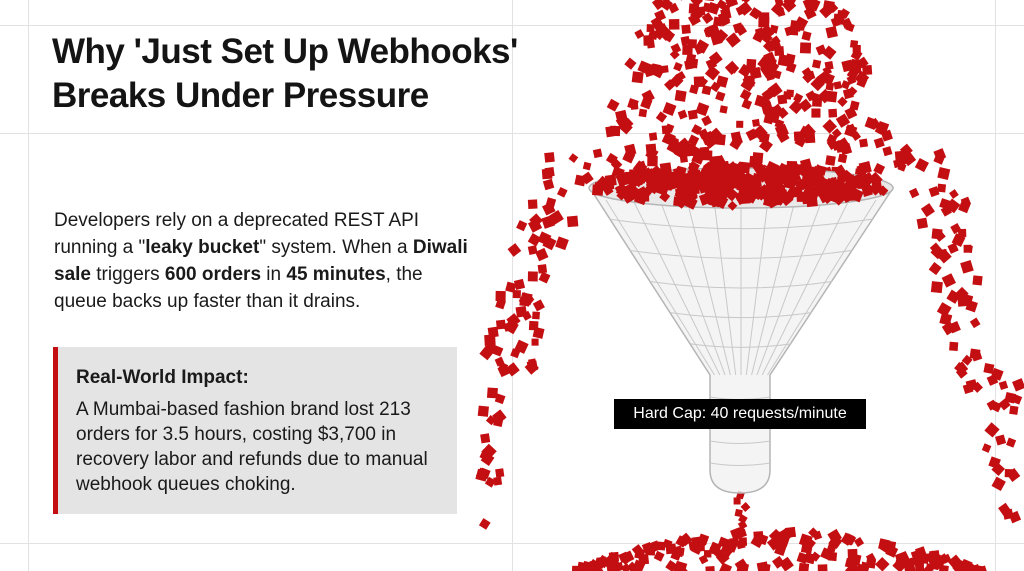 This screenshot has height=571, width=1024. Describe the element at coordinates (28, 285) in the screenshot. I see `grid-line-left` at that location.